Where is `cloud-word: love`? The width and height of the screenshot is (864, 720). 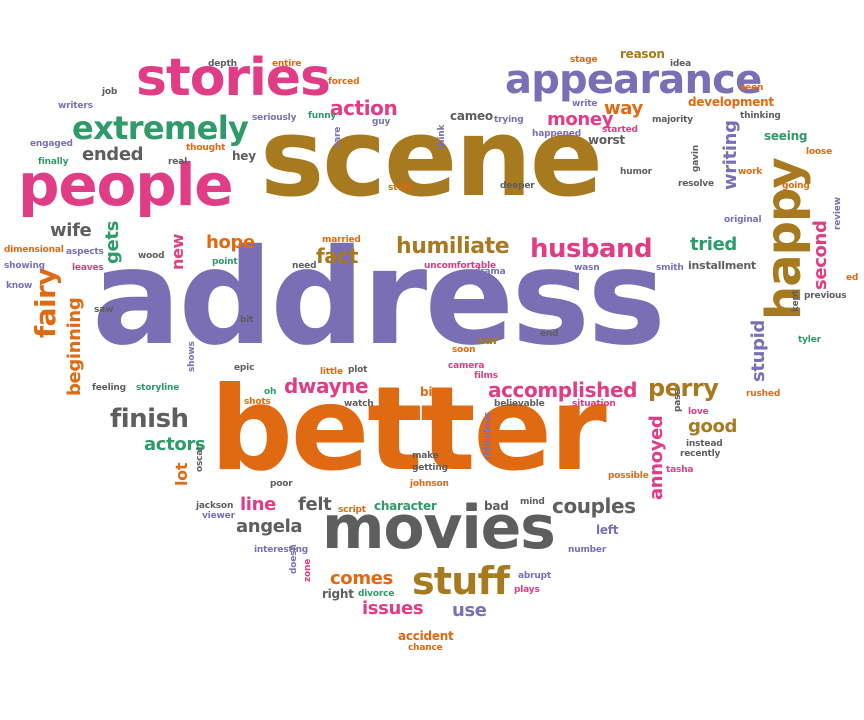 cloud-word: love is located at coordinates (698, 412).